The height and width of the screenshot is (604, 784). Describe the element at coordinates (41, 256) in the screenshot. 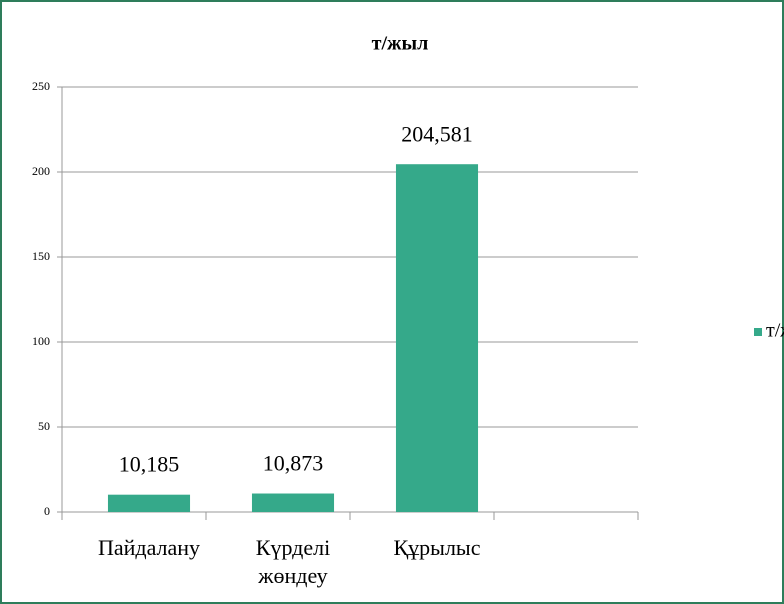

I see `y-tick-label: 150` at that location.